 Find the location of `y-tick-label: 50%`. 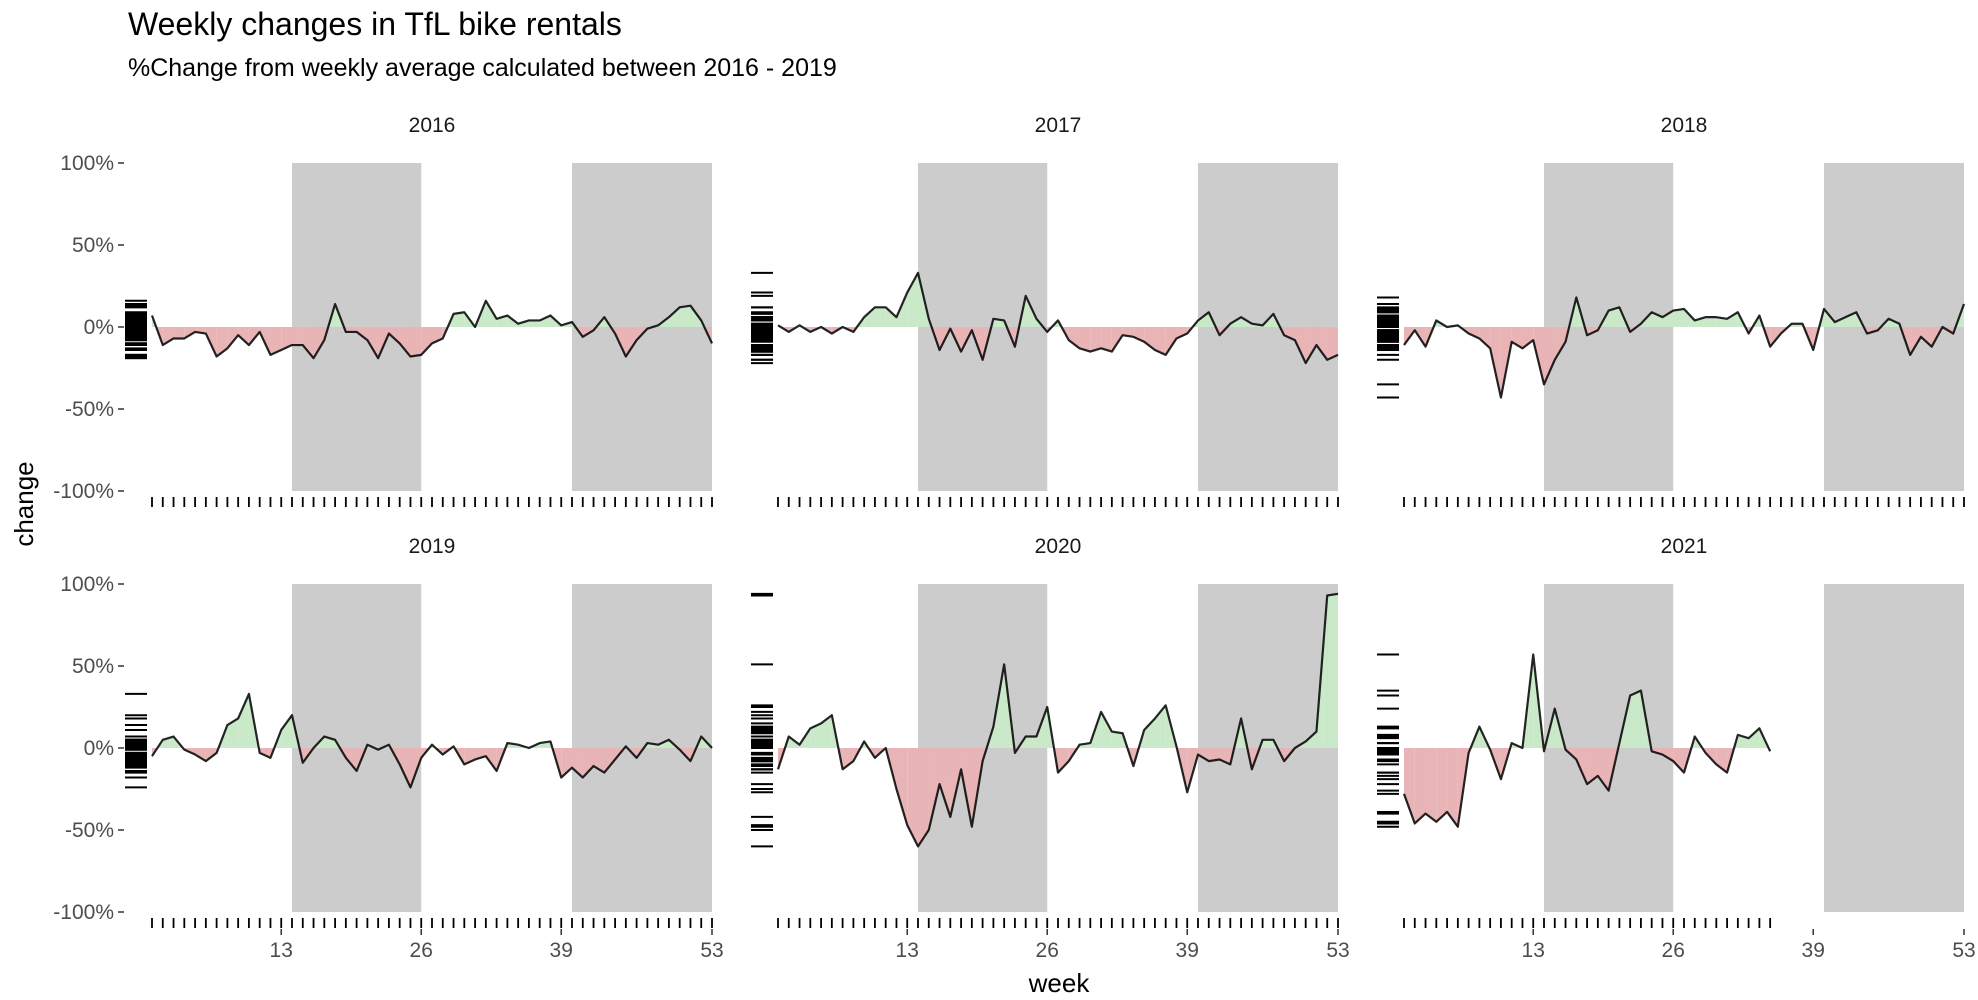

y-tick-label: 50% is located at coordinates (93, 666).